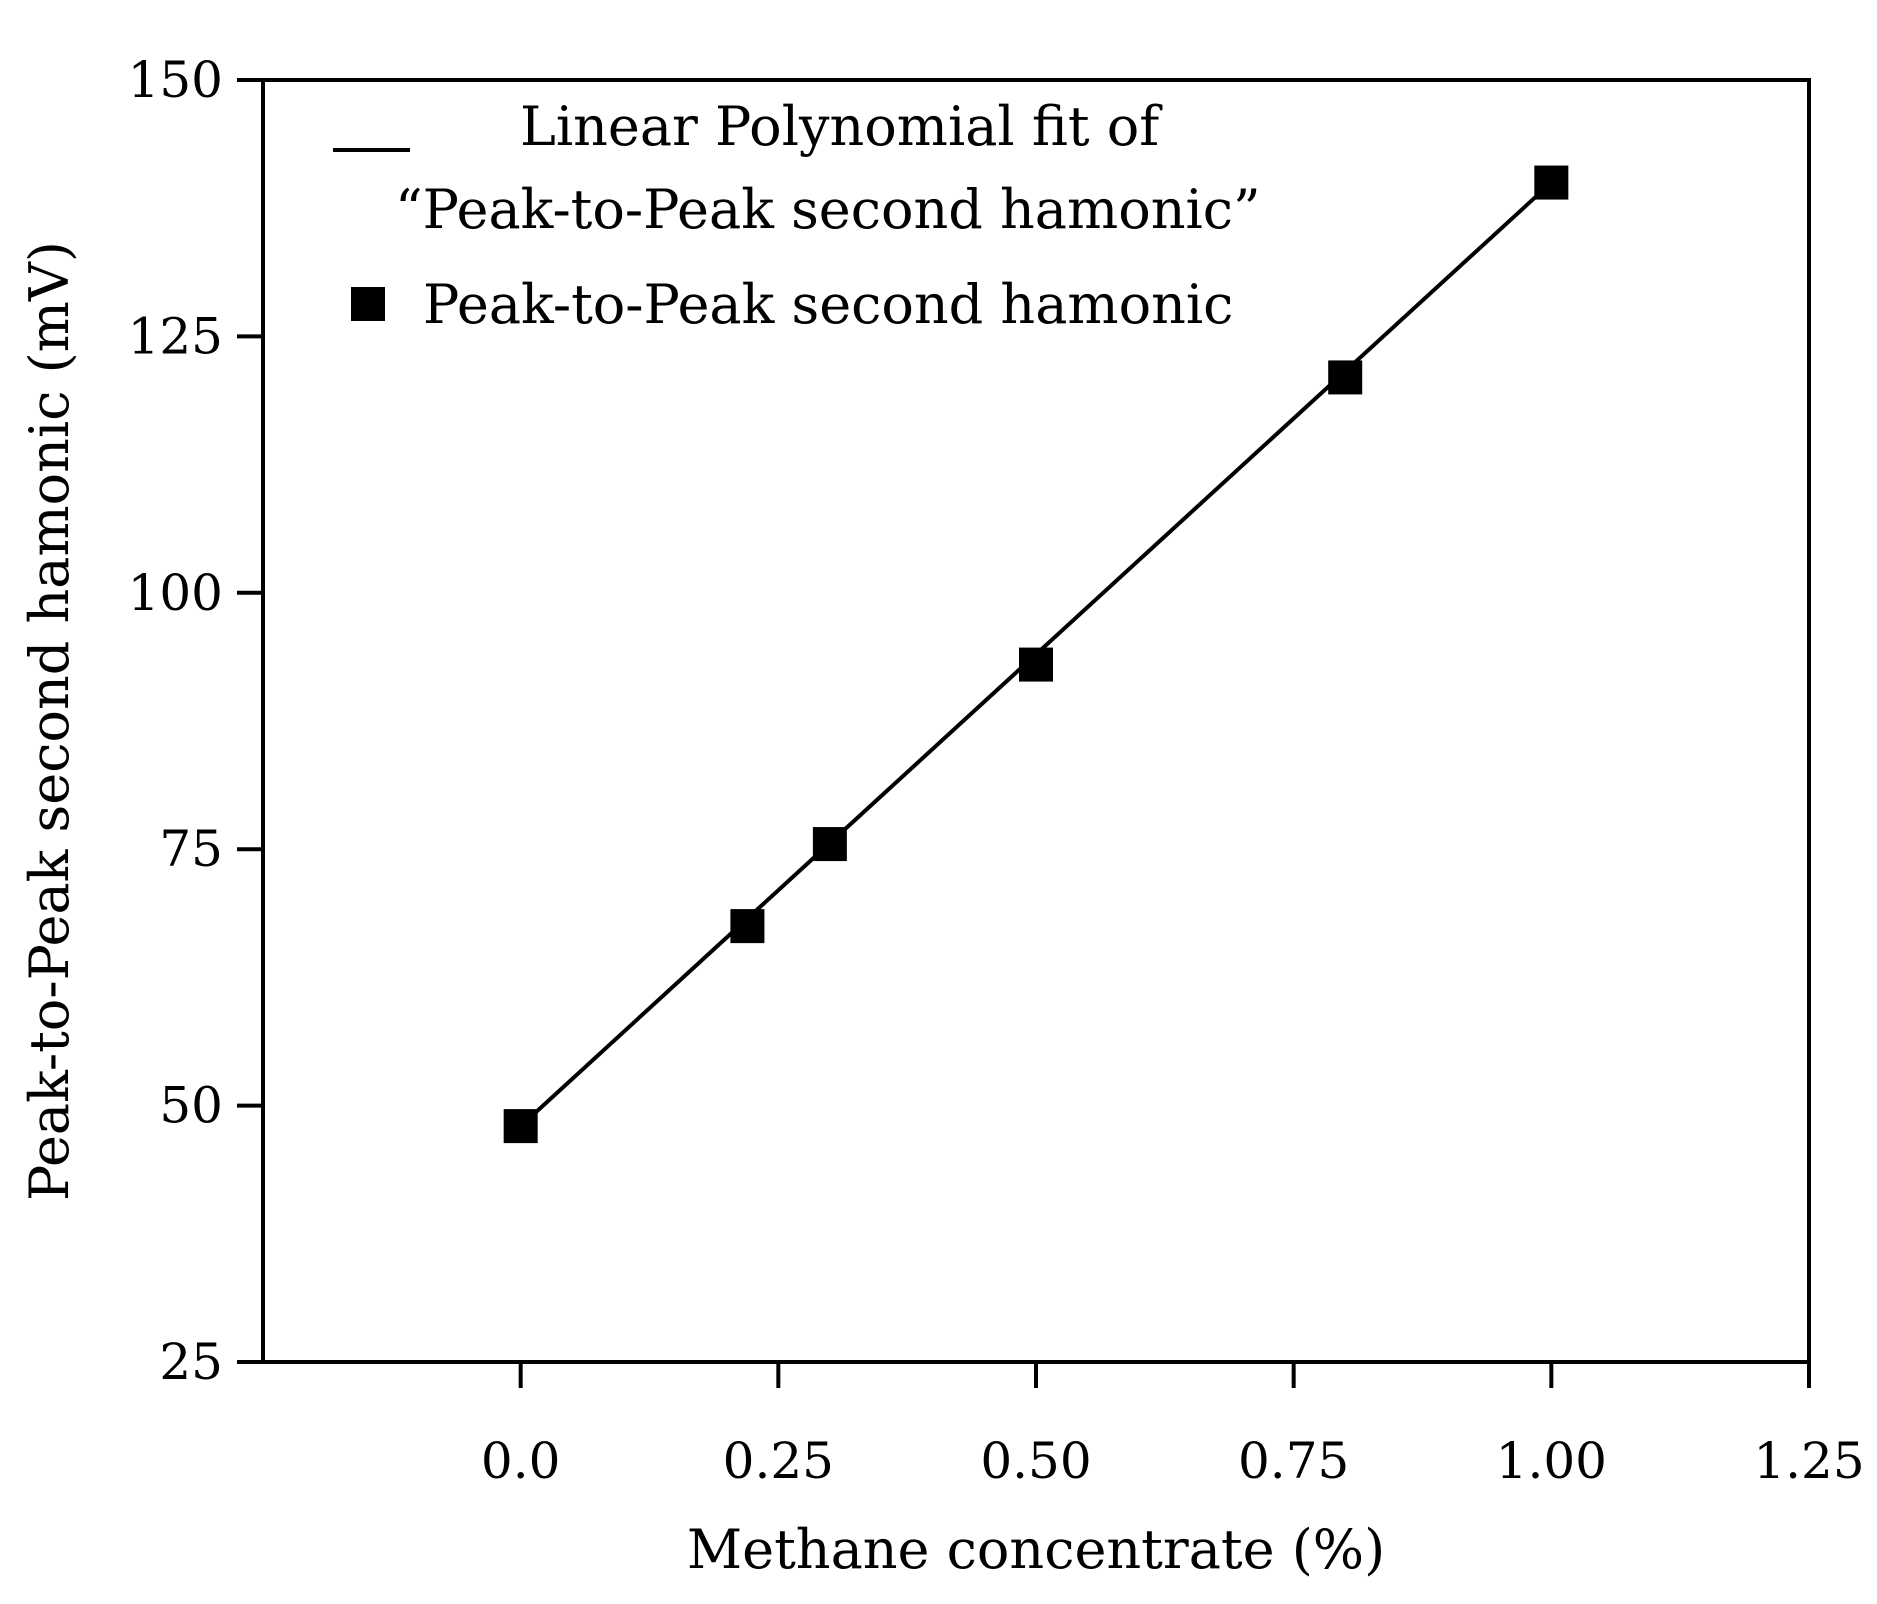 This screenshot has height=1604, width=1877. What do you see at coordinates (175, 593) in the screenshot?
I see `y-tick-label: 100` at bounding box center [175, 593].